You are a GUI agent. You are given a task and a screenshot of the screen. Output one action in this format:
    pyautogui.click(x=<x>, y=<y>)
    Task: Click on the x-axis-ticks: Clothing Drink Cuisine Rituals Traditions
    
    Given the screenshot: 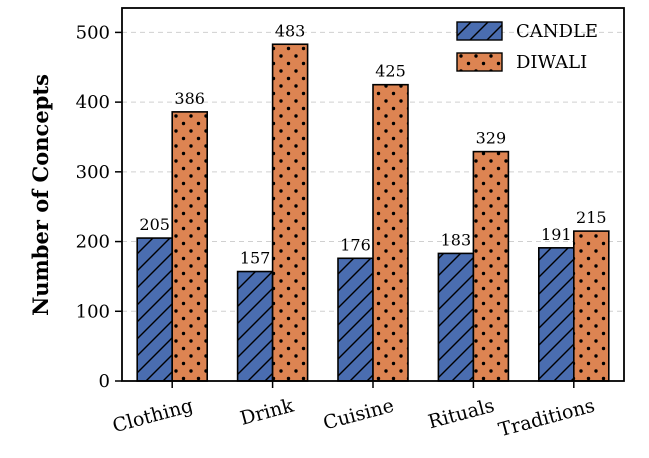 What is the action you would take?
    pyautogui.click(x=353, y=411)
    